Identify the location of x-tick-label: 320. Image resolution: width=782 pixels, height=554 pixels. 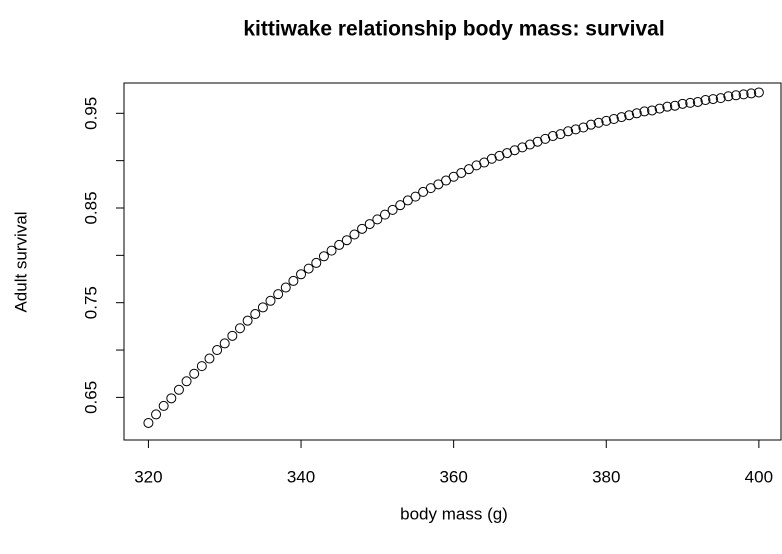
(148, 476).